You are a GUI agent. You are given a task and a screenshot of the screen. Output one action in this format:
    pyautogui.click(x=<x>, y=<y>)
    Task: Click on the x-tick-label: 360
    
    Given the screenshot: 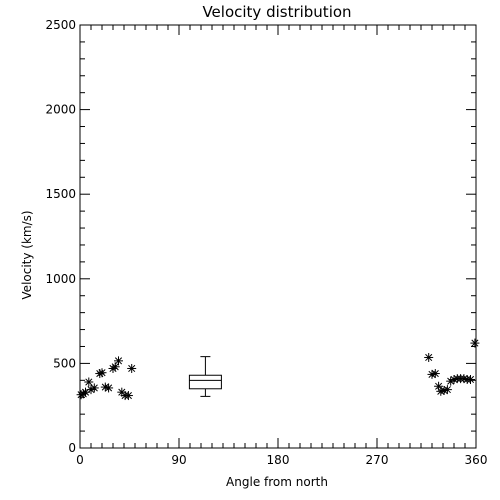 What is the action you would take?
    pyautogui.click(x=476, y=460)
    